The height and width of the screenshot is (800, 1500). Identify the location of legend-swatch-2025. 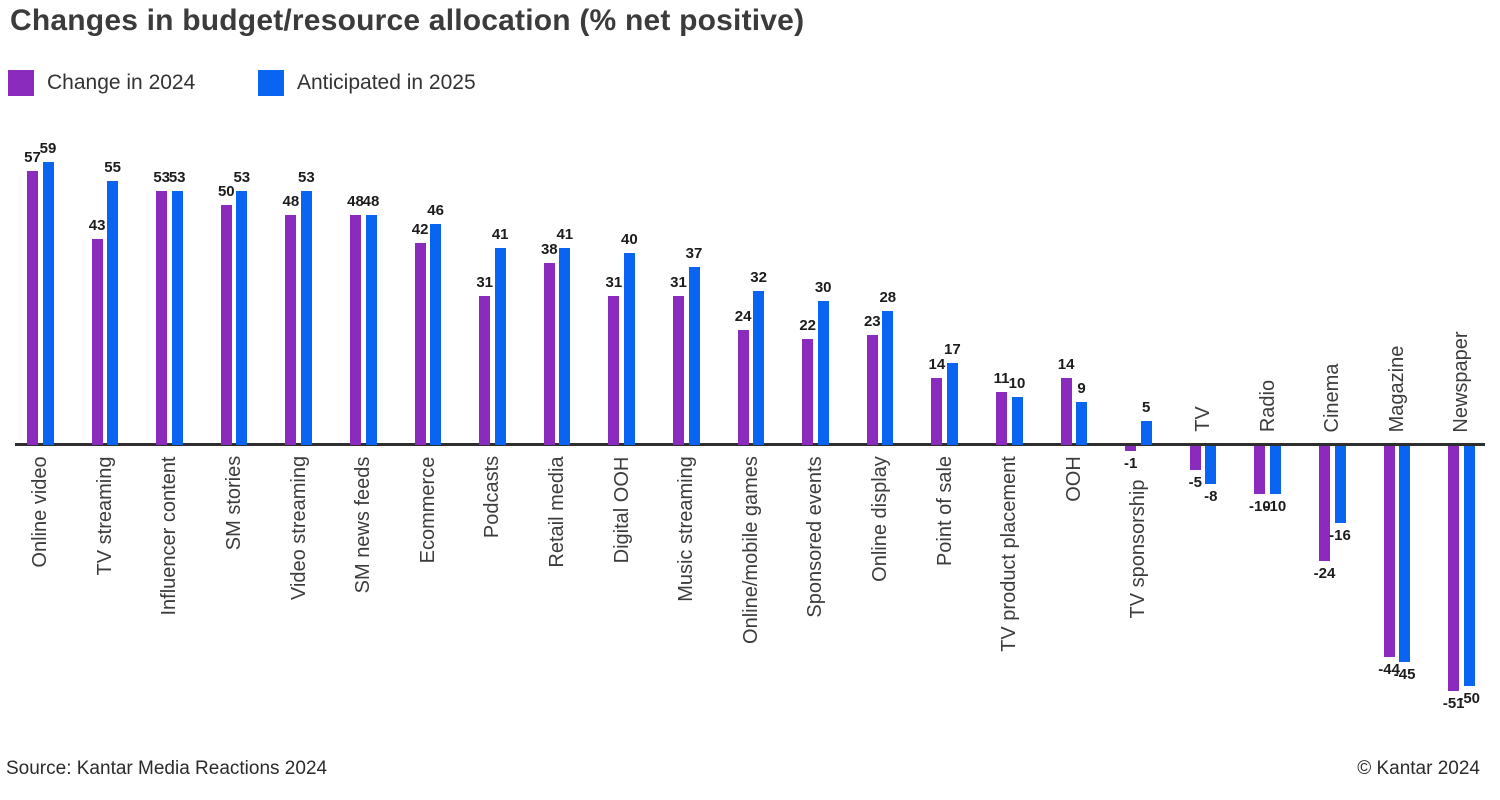
(271, 83).